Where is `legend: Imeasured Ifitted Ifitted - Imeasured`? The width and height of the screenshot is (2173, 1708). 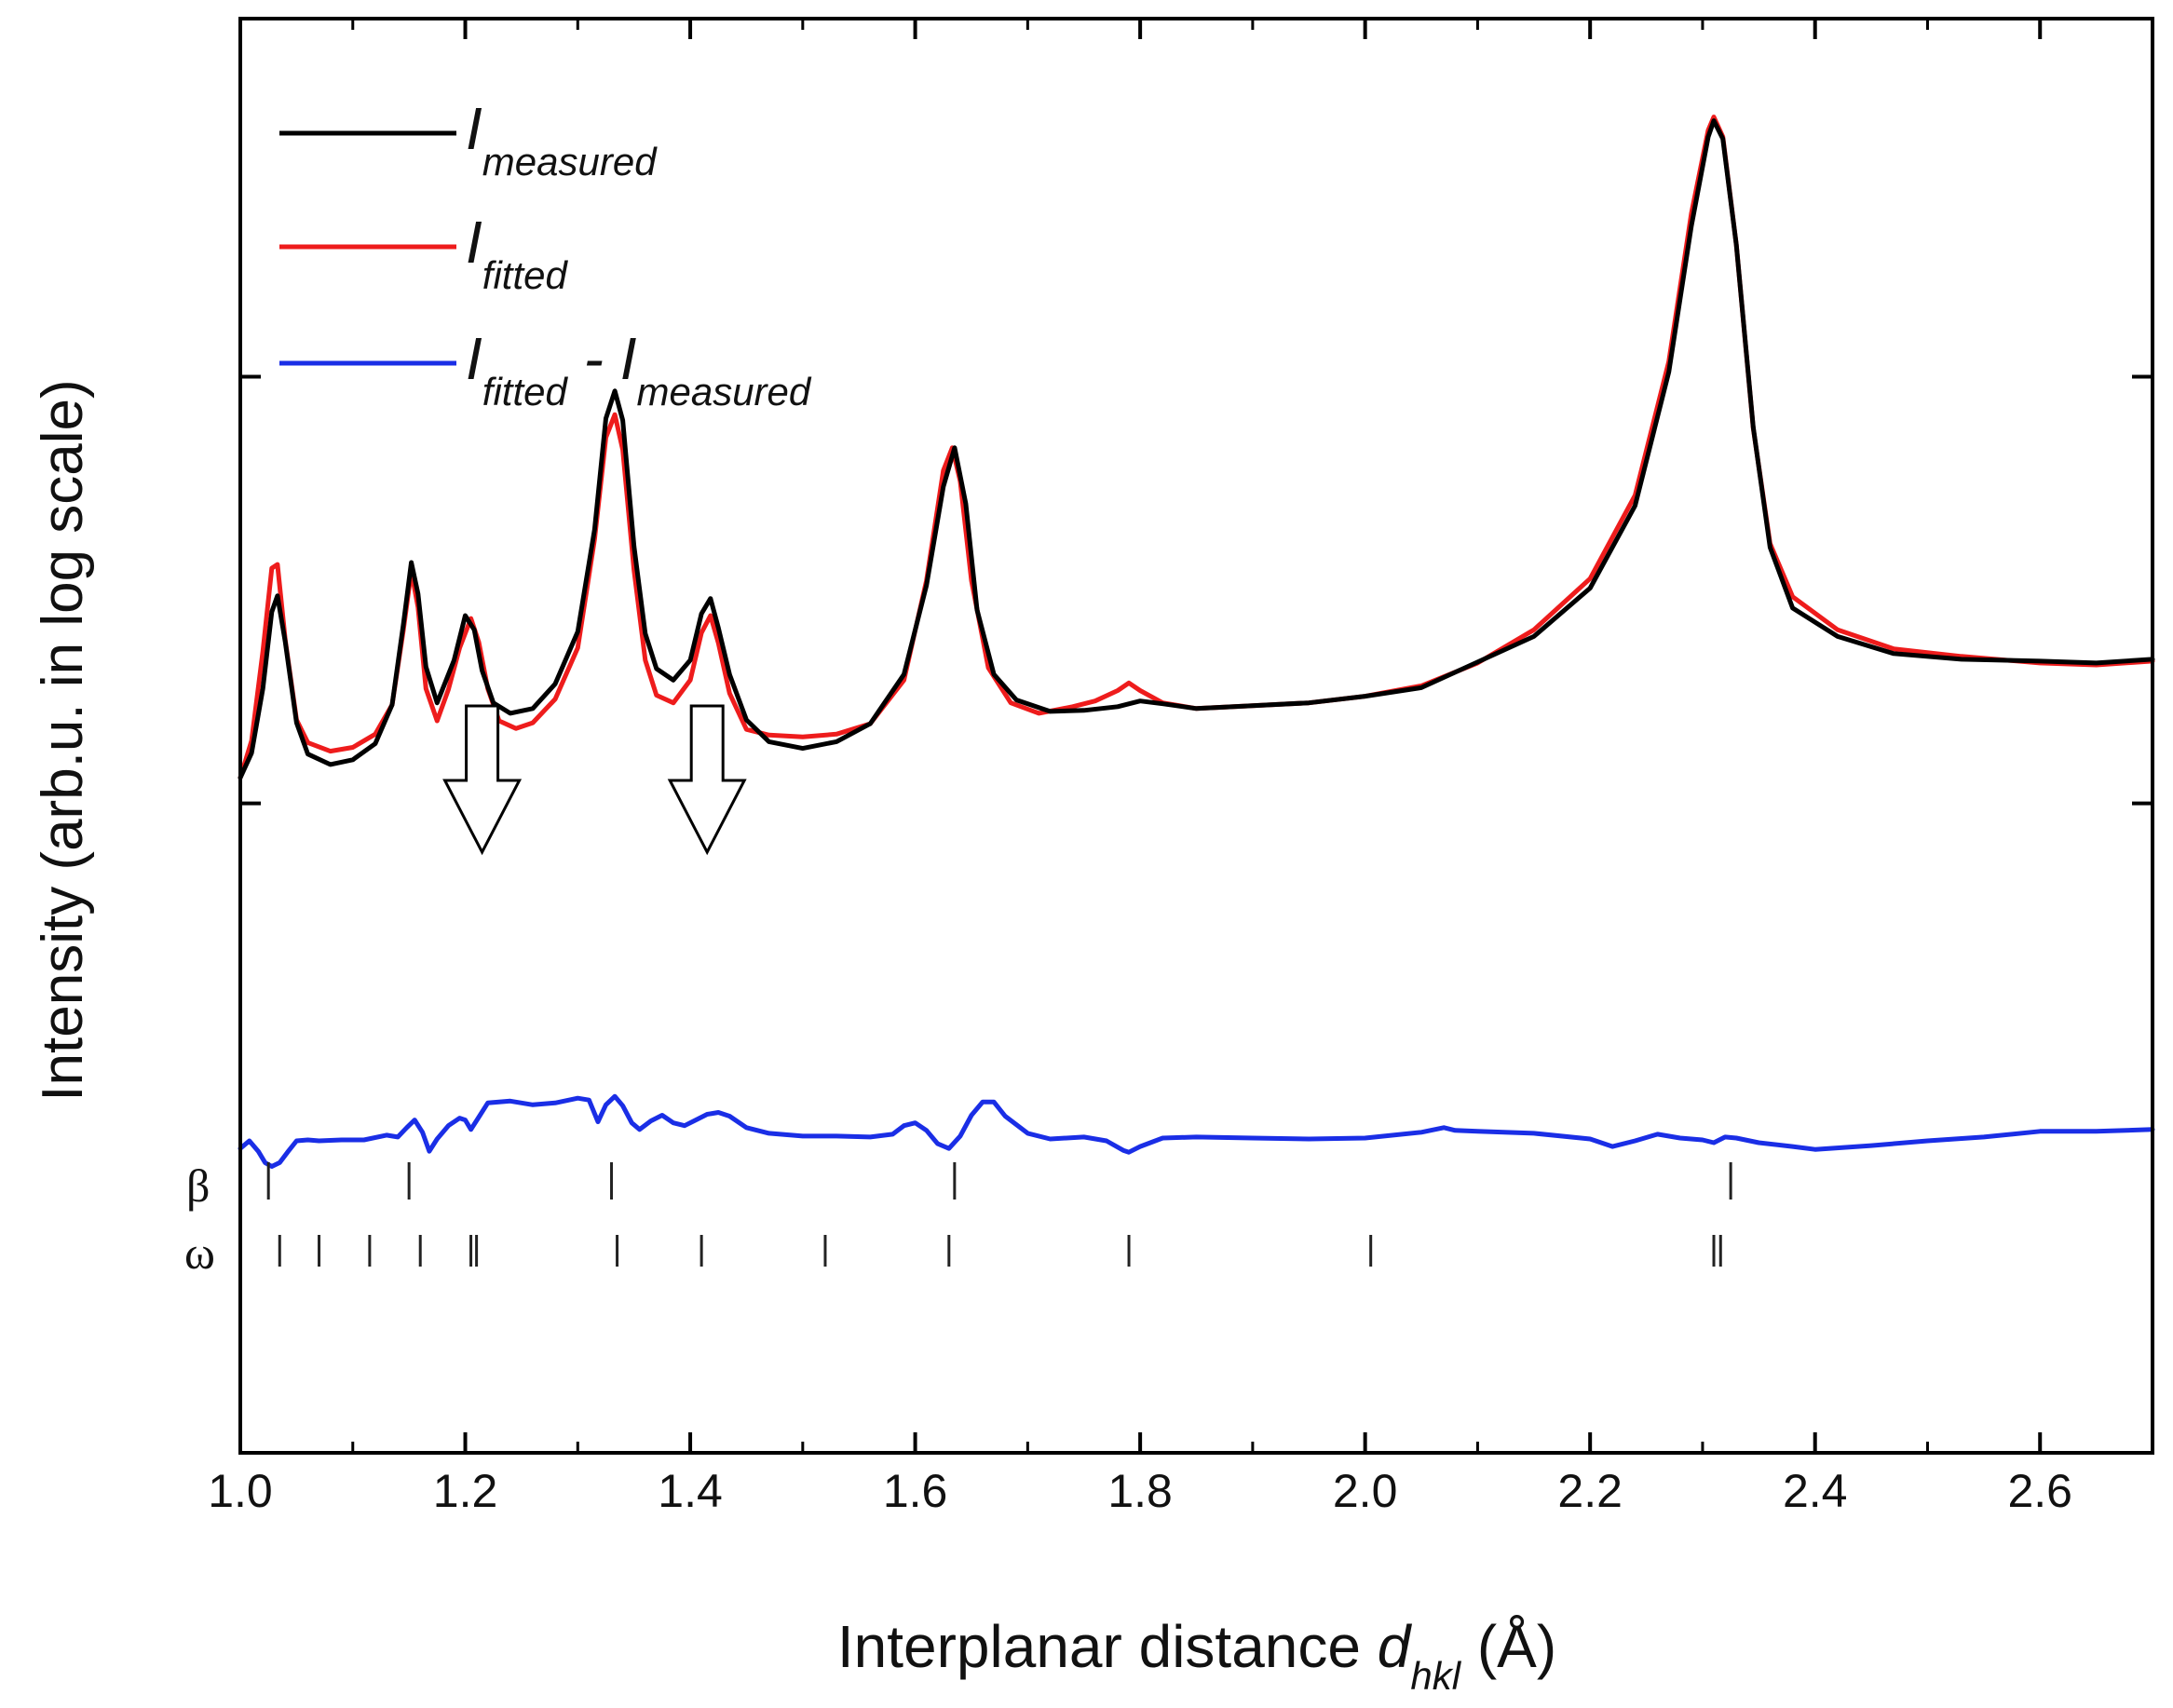
legend: Imeasured Ifitted Ifitted - Imeasured is located at coordinates (546, 254).